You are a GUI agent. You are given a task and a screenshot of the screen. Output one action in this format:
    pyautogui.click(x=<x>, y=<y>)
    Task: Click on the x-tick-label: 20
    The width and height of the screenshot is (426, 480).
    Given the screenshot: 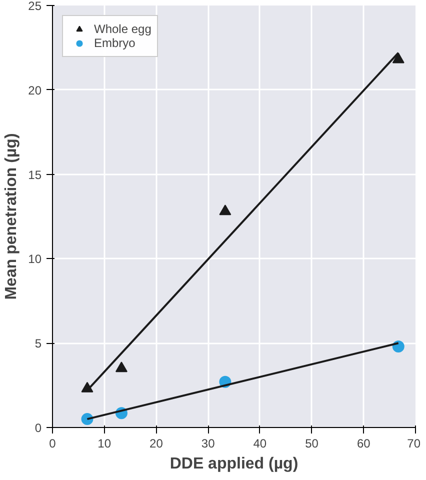 What is the action you would take?
    pyautogui.click(x=157, y=443)
    